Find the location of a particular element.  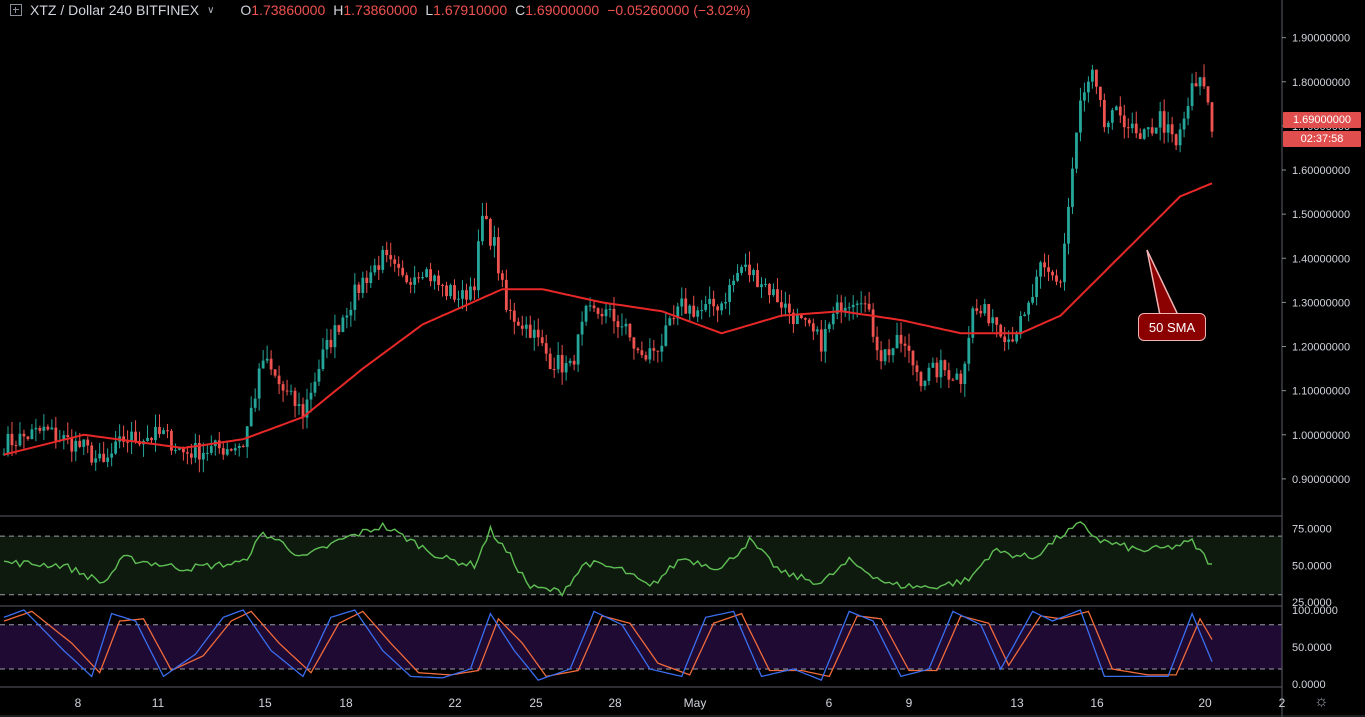

change-value: −0.05260000 (−3.02%) is located at coordinates (679, 10).